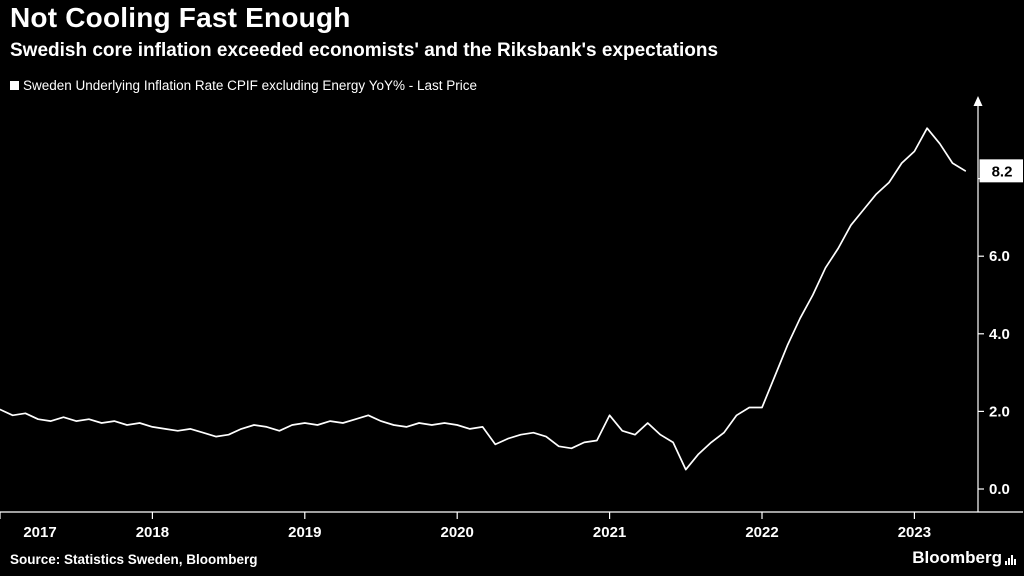  I want to click on bloomberg-logo: Bloomberg, so click(964, 557).